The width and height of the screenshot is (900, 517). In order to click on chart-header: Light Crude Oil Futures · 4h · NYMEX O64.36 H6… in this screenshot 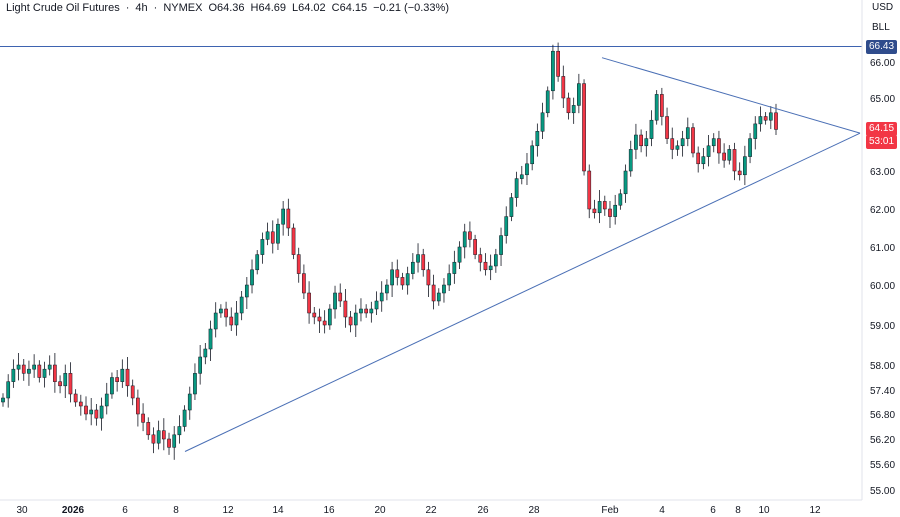, I will do `click(230, 8)`.